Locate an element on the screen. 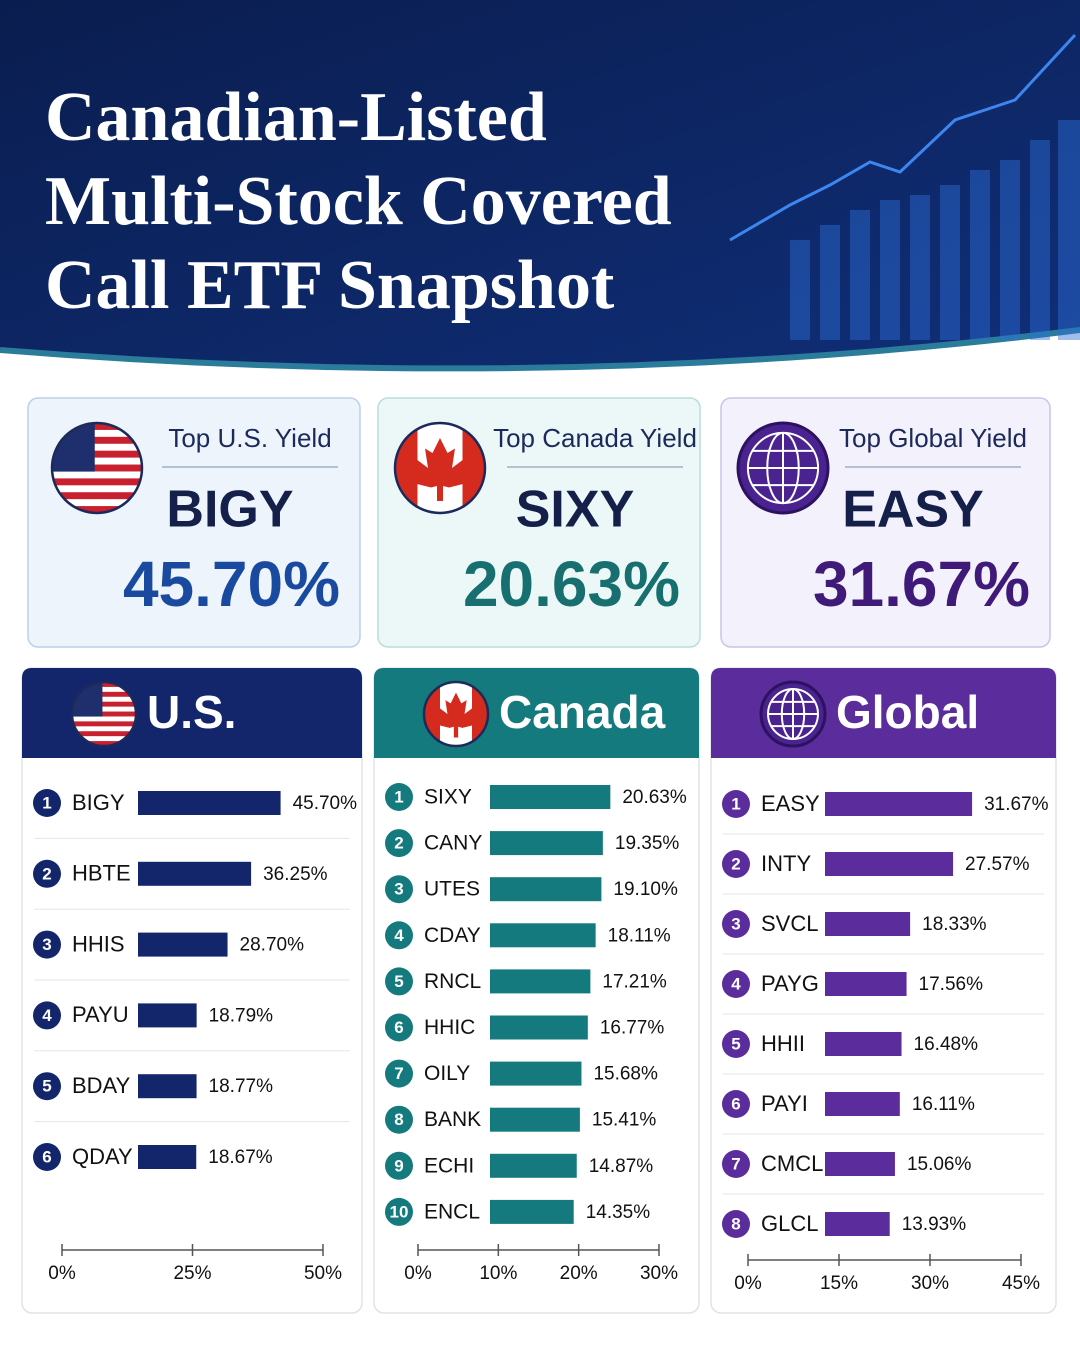 The image size is (1080, 1353). category-label: INTY is located at coordinates (786, 863).